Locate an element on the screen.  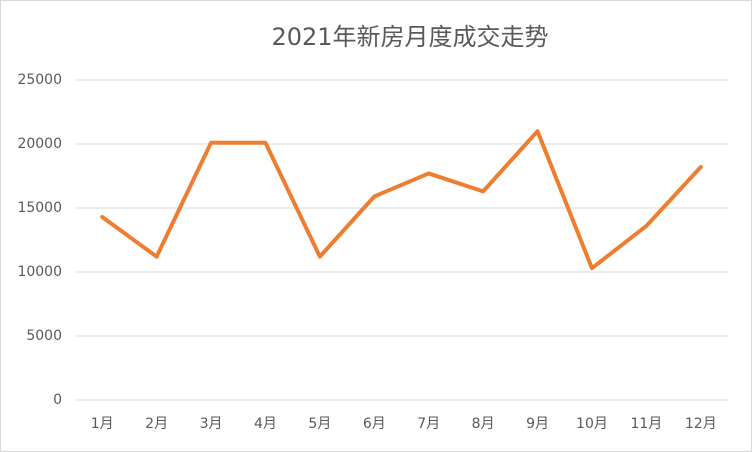
x-tick-label: 1月 is located at coordinates (102, 424).